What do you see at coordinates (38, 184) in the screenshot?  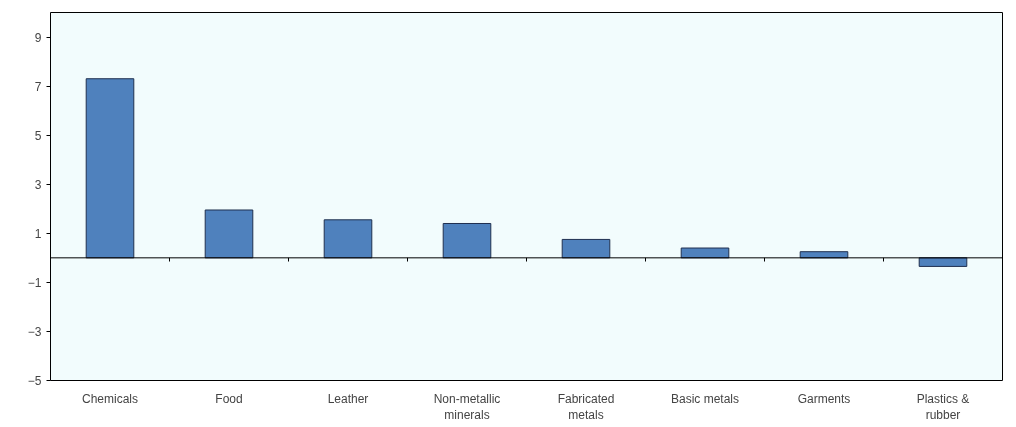 I see `y-tick-label: 3` at bounding box center [38, 184].